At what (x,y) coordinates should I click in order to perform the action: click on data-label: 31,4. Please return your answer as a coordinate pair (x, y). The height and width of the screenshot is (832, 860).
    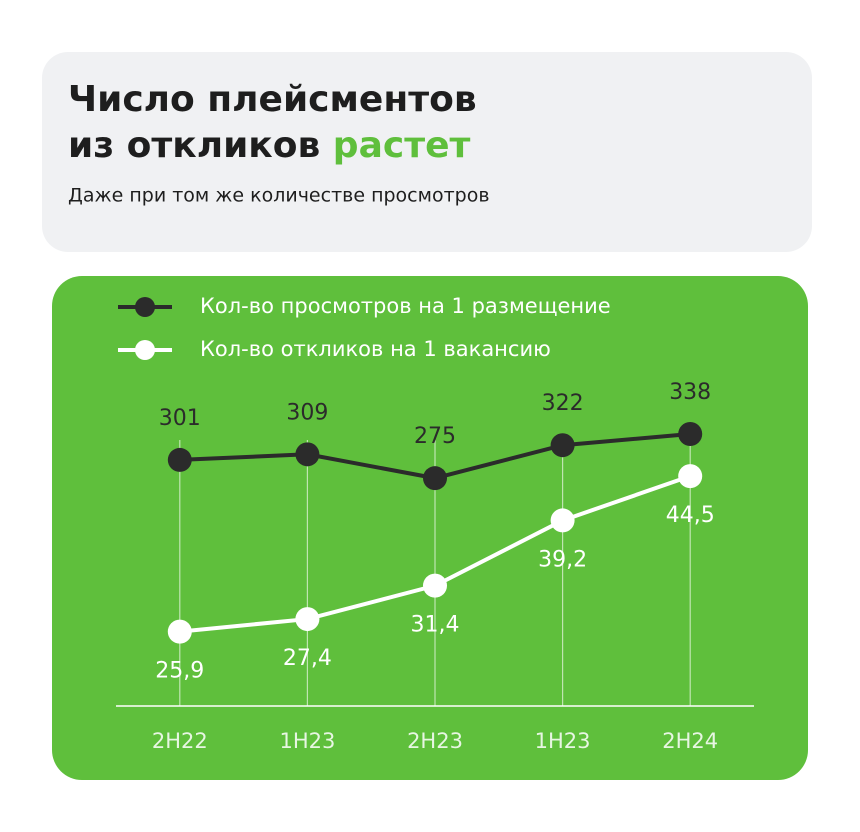
    Looking at the image, I should click on (435, 625).